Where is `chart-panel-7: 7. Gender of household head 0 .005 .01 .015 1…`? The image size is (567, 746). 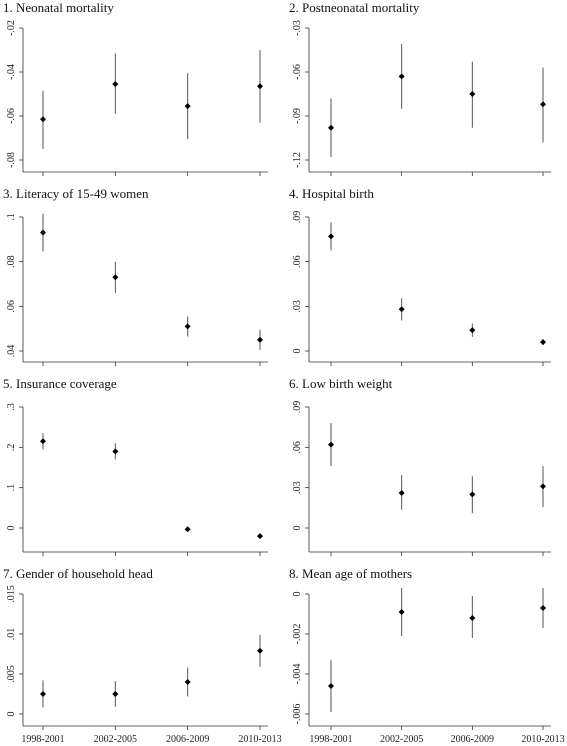
chart-panel-7: 7. Gender of household head 0 .005 .01 .015 1… is located at coordinates (142, 655).